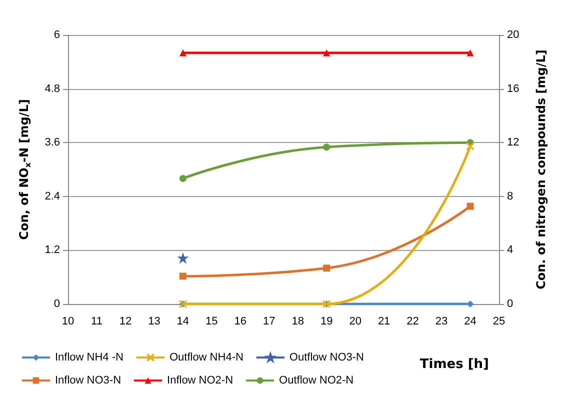 Image resolution: width=567 pixels, height=409 pixels. What do you see at coordinates (96, 322) in the screenshot?
I see `x-tick-label: 11` at bounding box center [96, 322].